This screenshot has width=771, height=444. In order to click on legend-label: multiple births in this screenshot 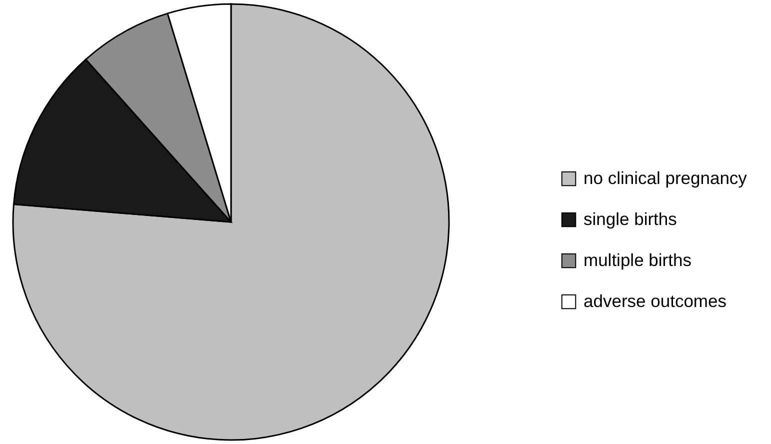, I will do `click(638, 260)`.